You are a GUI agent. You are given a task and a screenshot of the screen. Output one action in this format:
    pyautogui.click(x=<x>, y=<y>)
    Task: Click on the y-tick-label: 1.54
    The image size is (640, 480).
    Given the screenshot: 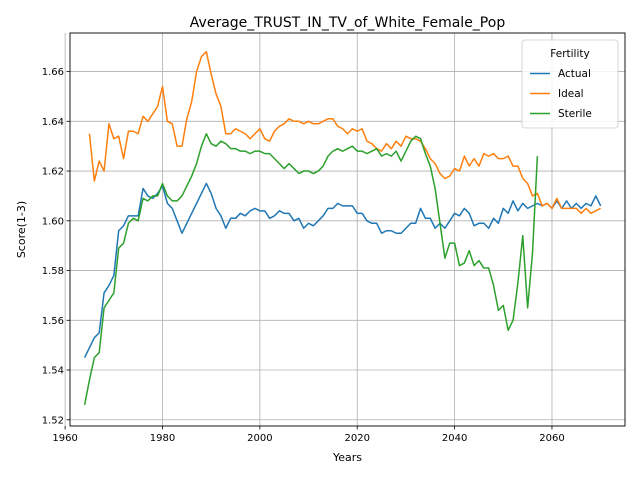 What is the action you would take?
    pyautogui.click(x=53, y=371)
    